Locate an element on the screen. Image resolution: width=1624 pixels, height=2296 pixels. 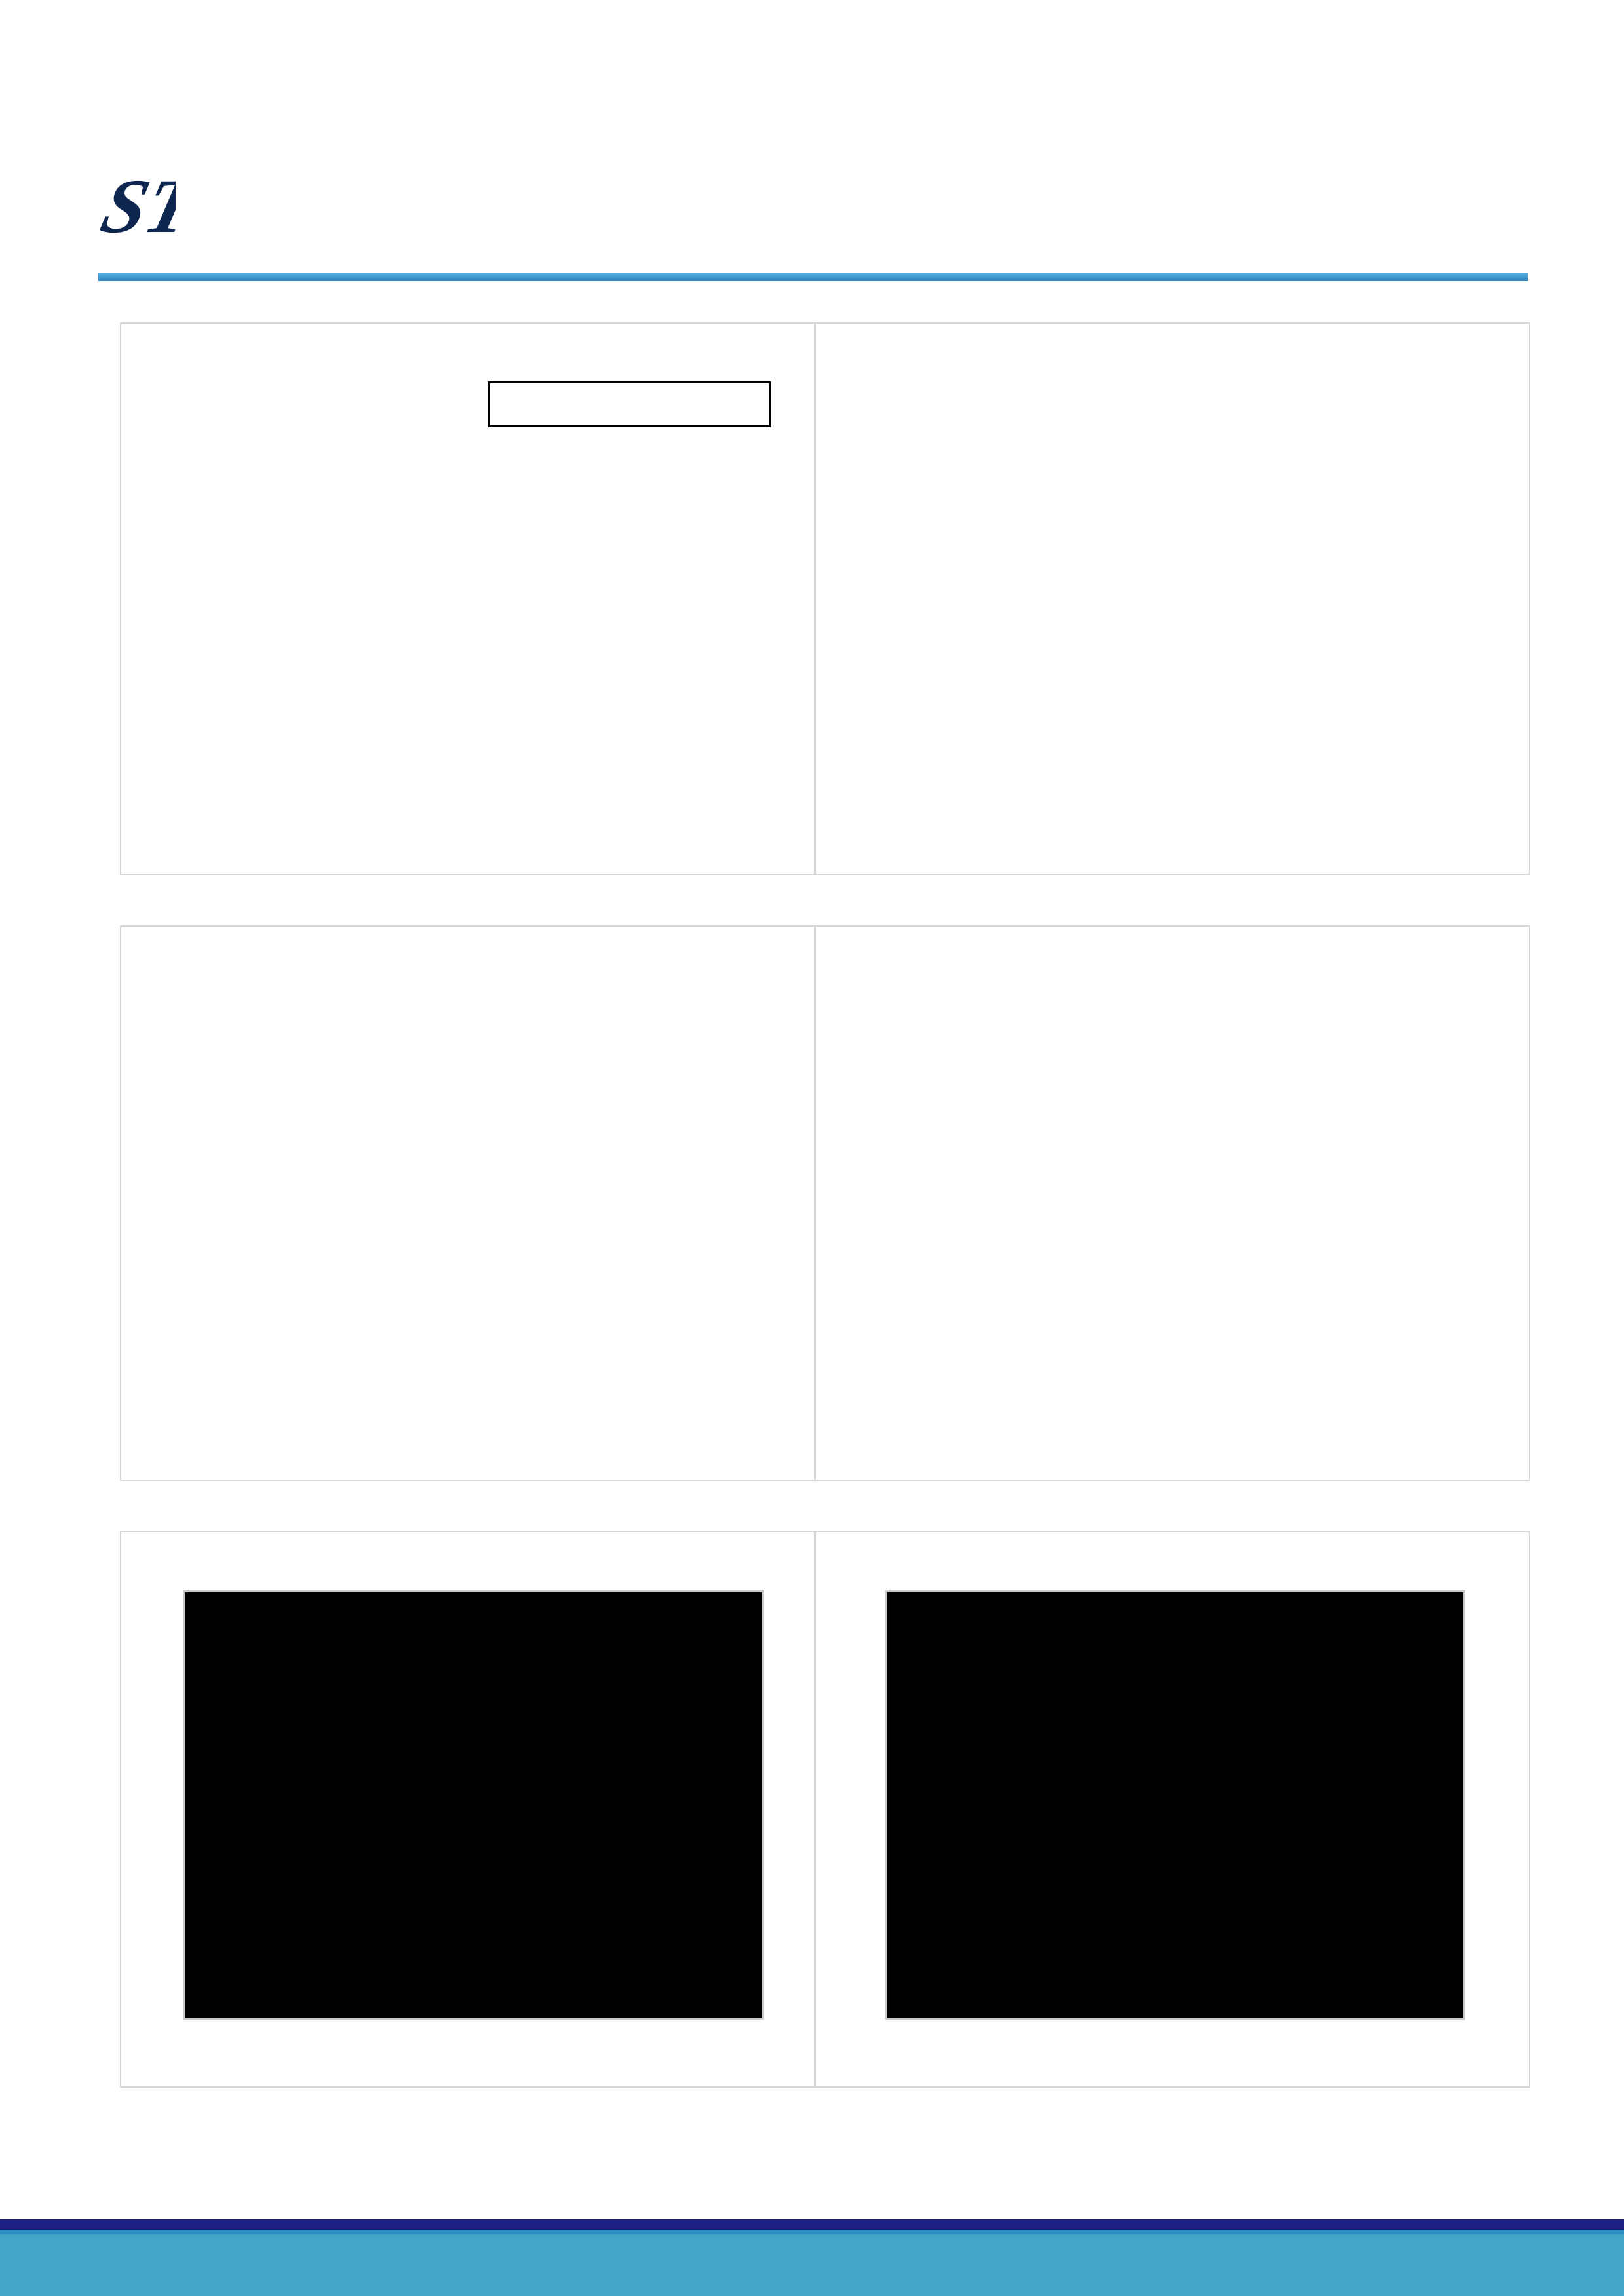
figure10-panel is located at coordinates (1172, 1203).